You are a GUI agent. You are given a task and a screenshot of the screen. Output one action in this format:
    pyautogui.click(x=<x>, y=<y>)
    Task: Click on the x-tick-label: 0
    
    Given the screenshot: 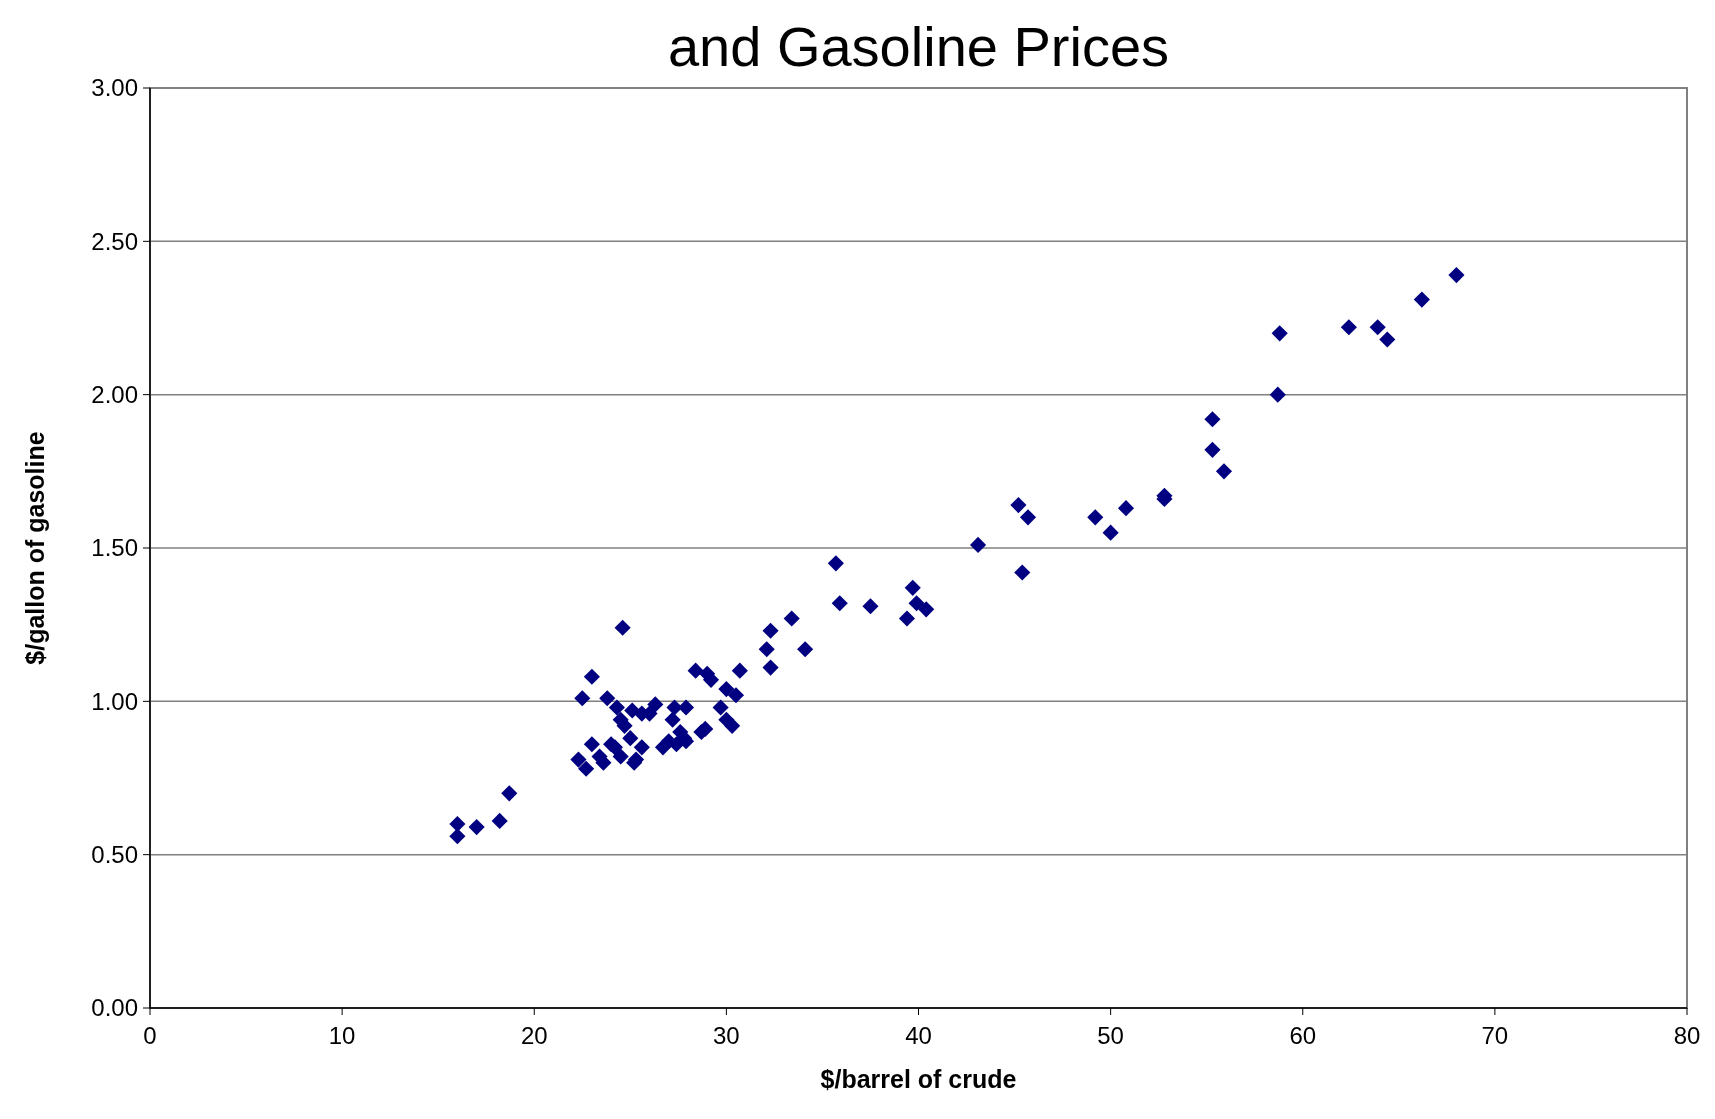 What is the action you would take?
    pyautogui.click(x=150, y=1035)
    